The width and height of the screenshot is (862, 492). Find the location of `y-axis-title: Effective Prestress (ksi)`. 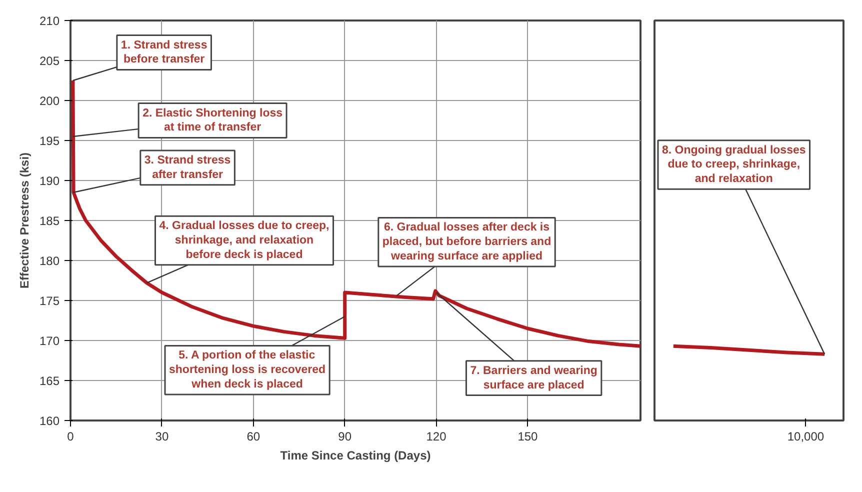

y-axis-title: Effective Prestress (ksi) is located at coordinates (24, 220).